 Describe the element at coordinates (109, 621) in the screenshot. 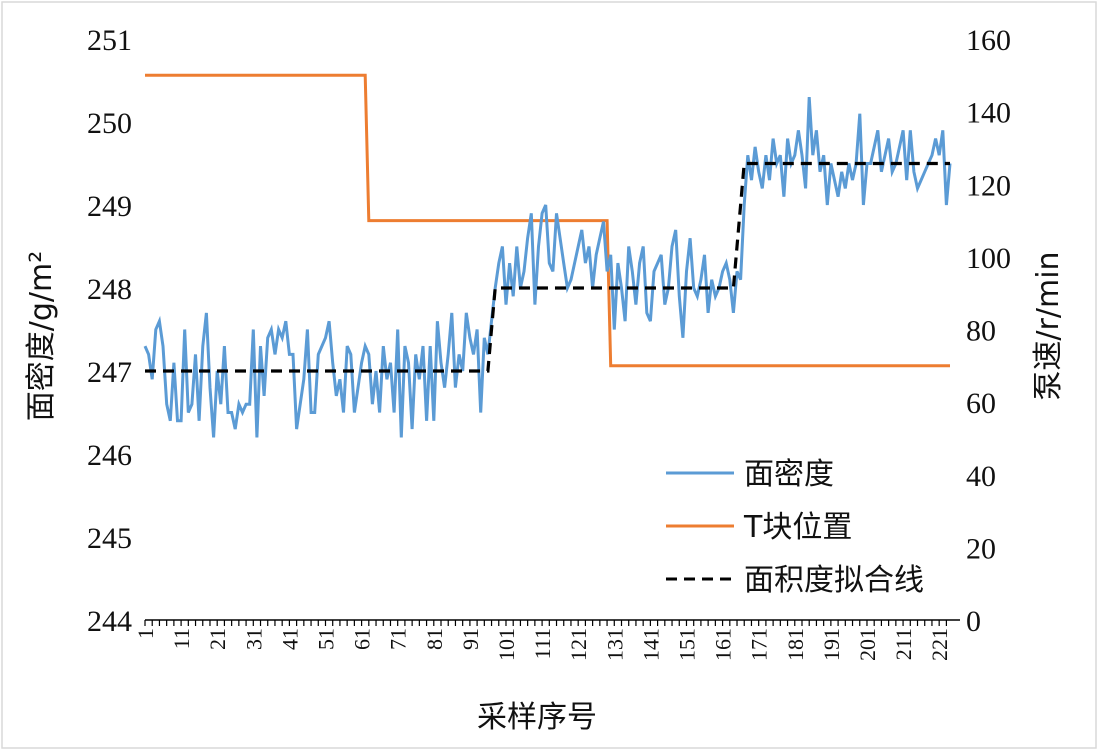

I see `left-tick-label: 244` at that location.